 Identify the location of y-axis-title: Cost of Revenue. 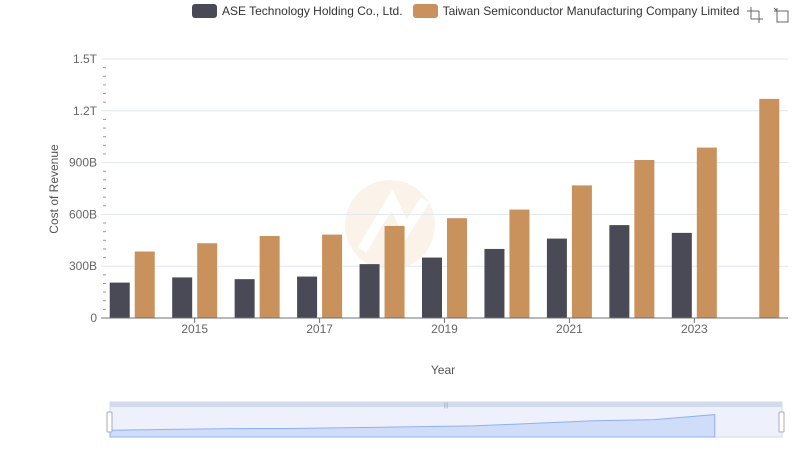
(54, 189).